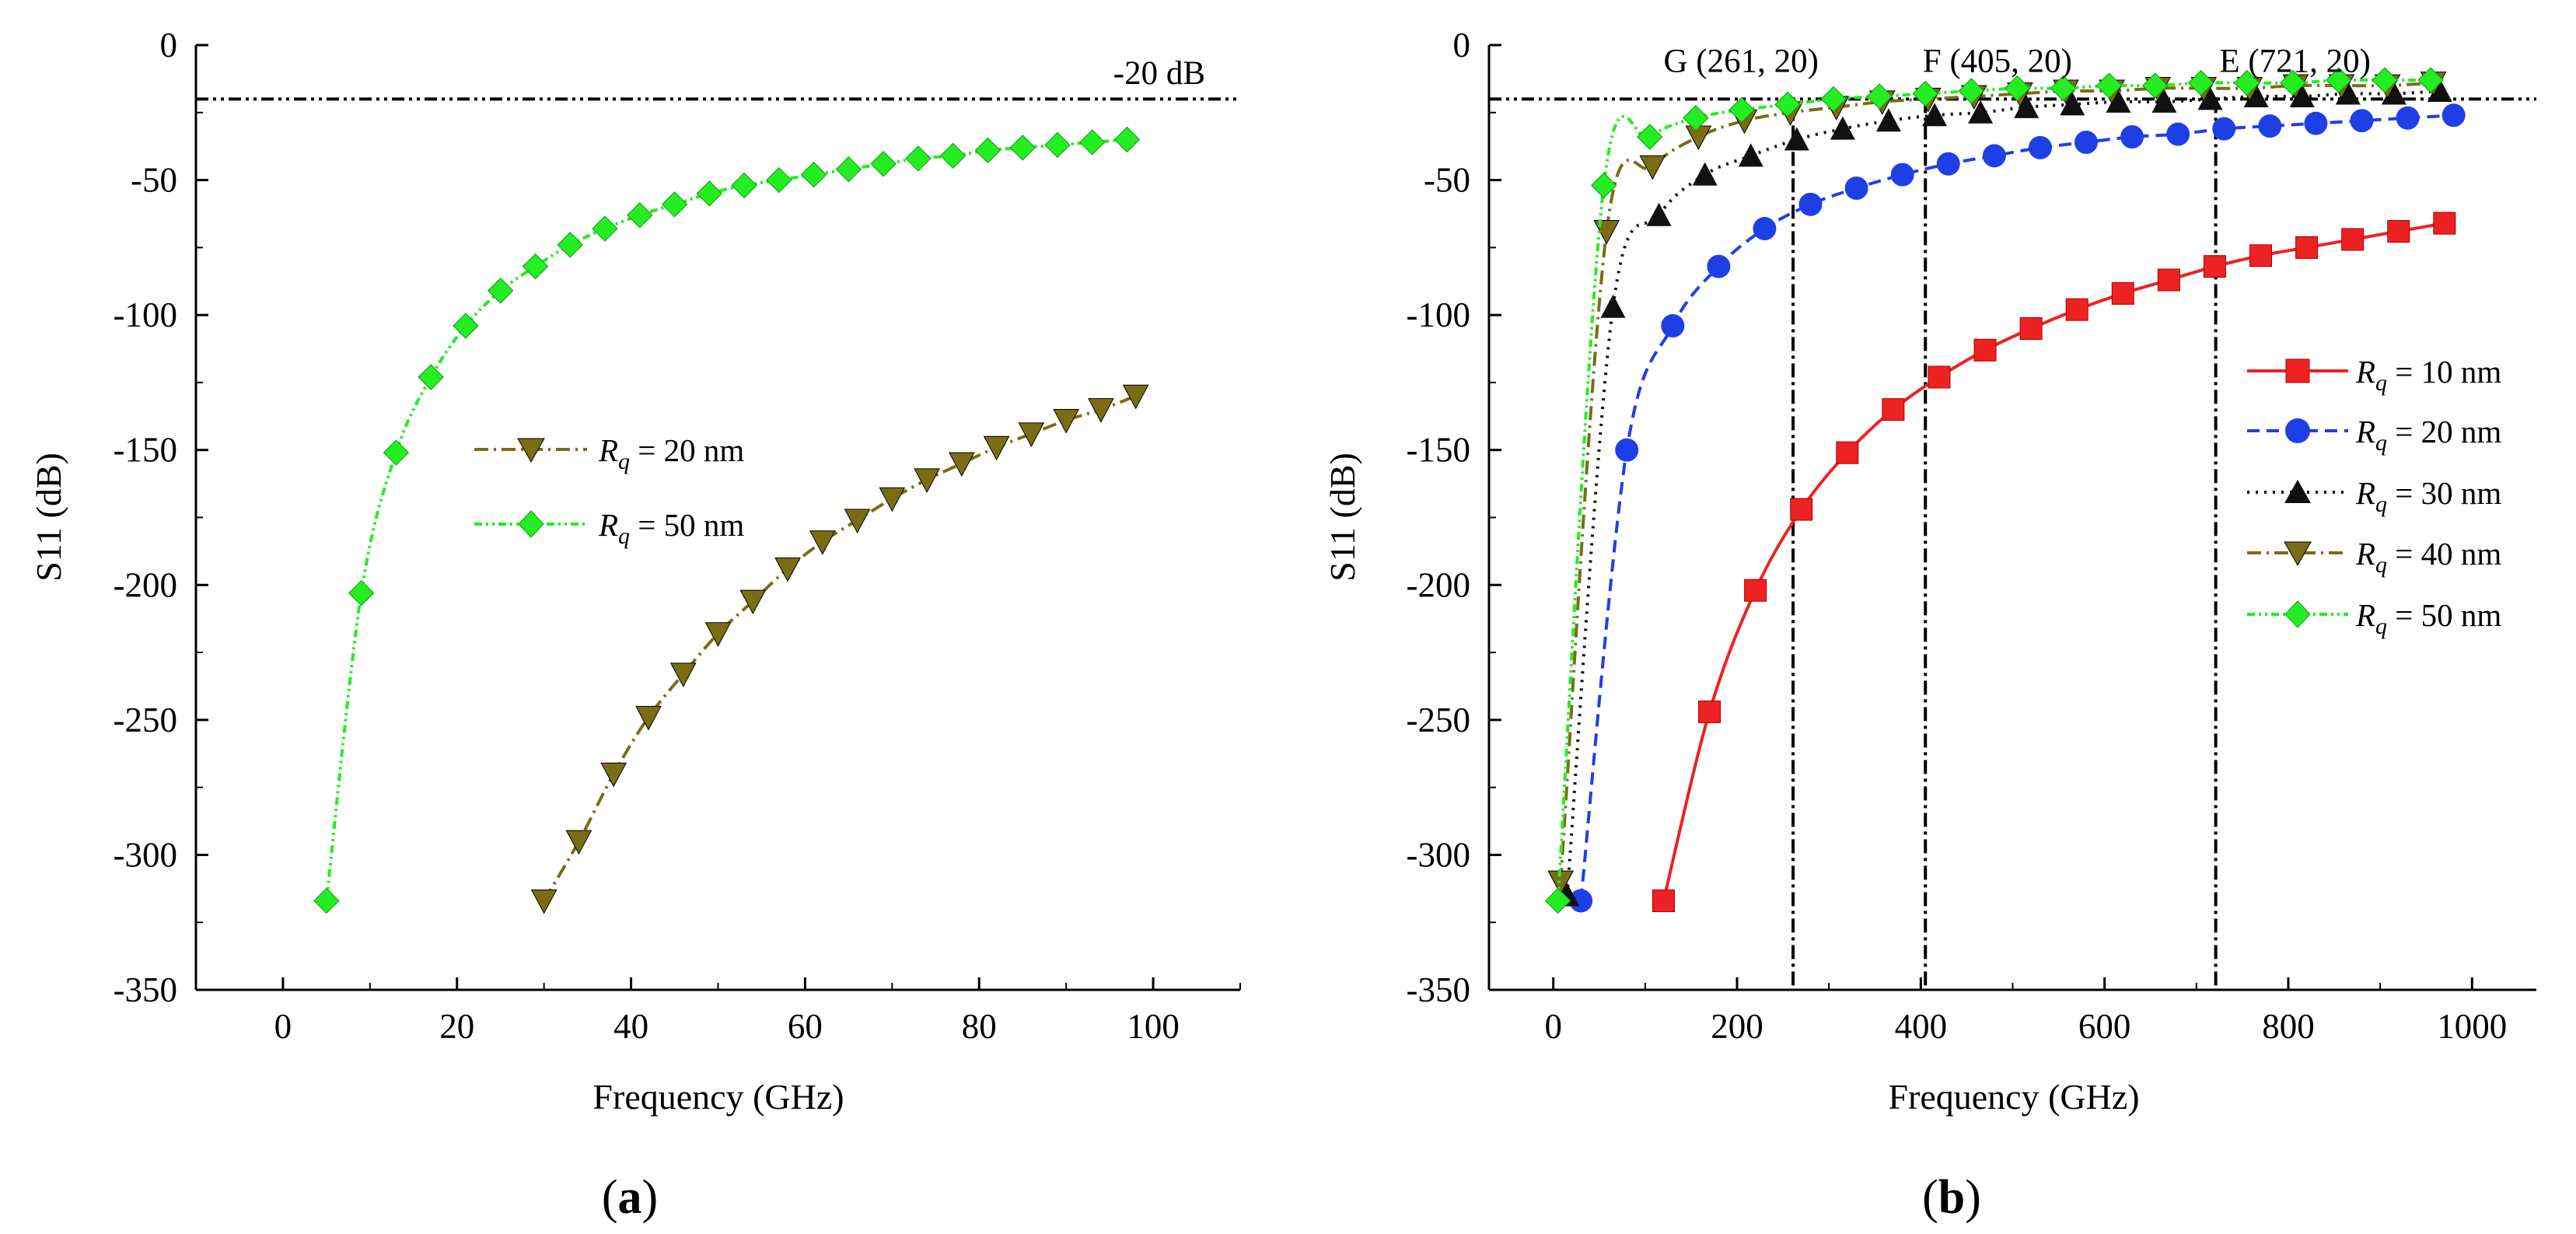 The width and height of the screenshot is (2576, 1234). What do you see at coordinates (2298, 554) in the screenshot?
I see `legend-marker-triangle-down` at bounding box center [2298, 554].